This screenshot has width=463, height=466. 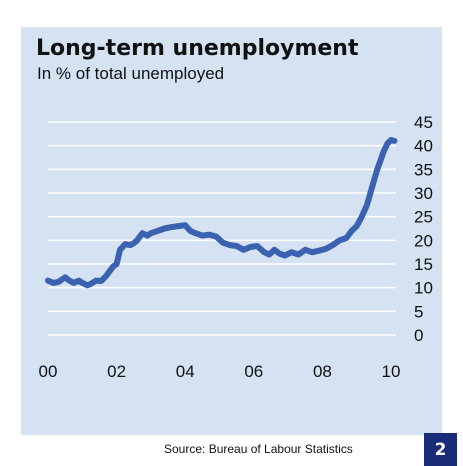 What do you see at coordinates (391, 371) in the screenshot?
I see `x-tick-label: 10` at bounding box center [391, 371].